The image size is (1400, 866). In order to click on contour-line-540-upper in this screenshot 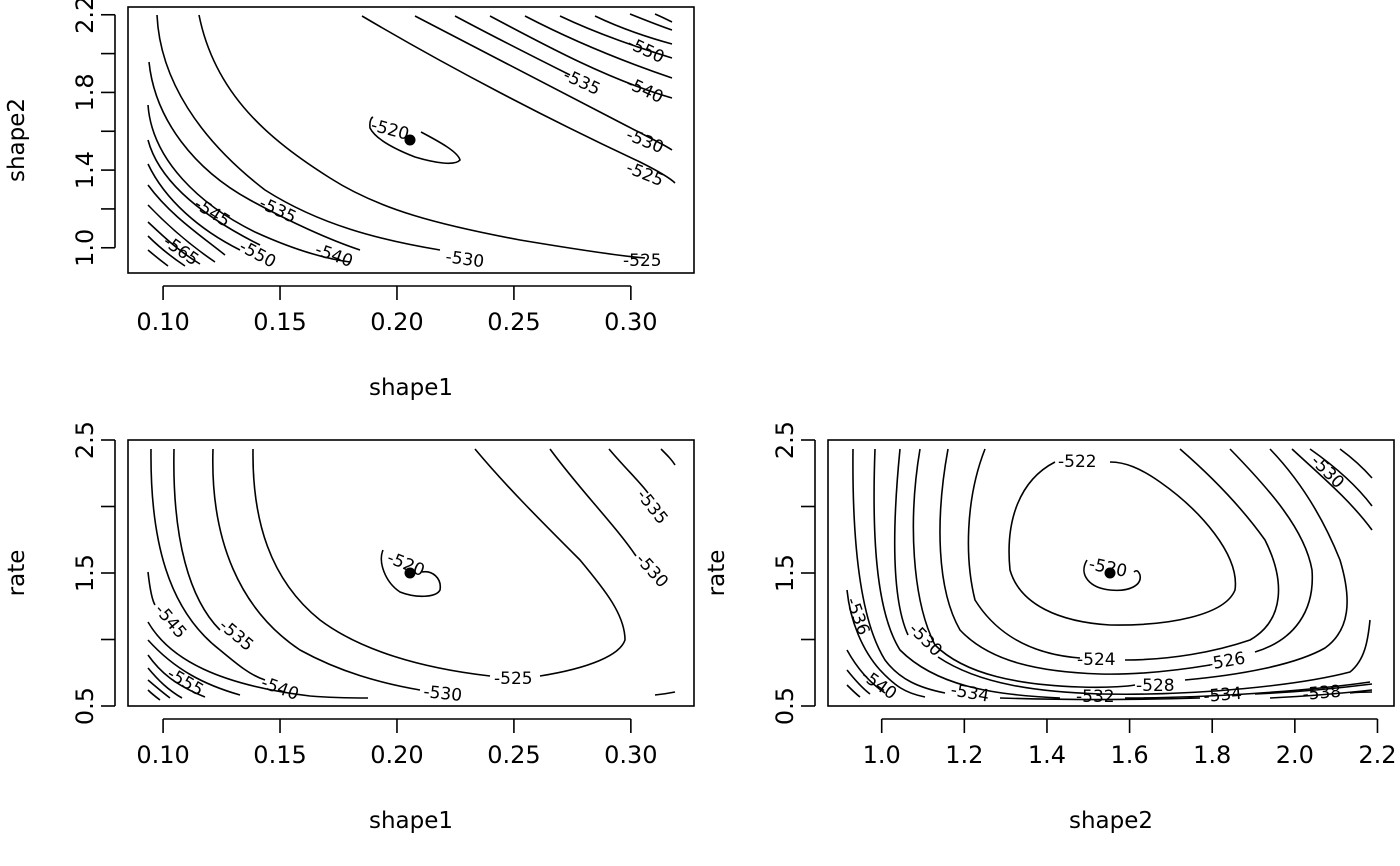, I will do `click(581, 57)`.